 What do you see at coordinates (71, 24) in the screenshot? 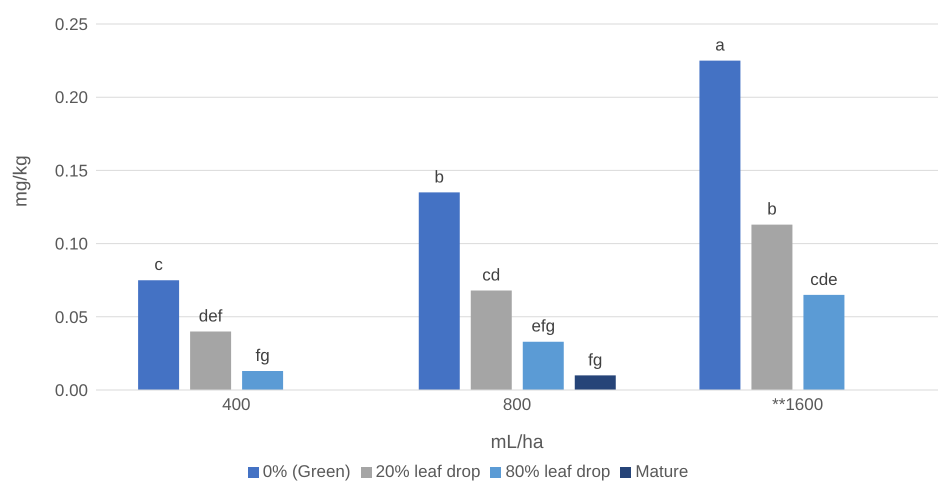
I see `y-tick-label: 0.25` at bounding box center [71, 24].